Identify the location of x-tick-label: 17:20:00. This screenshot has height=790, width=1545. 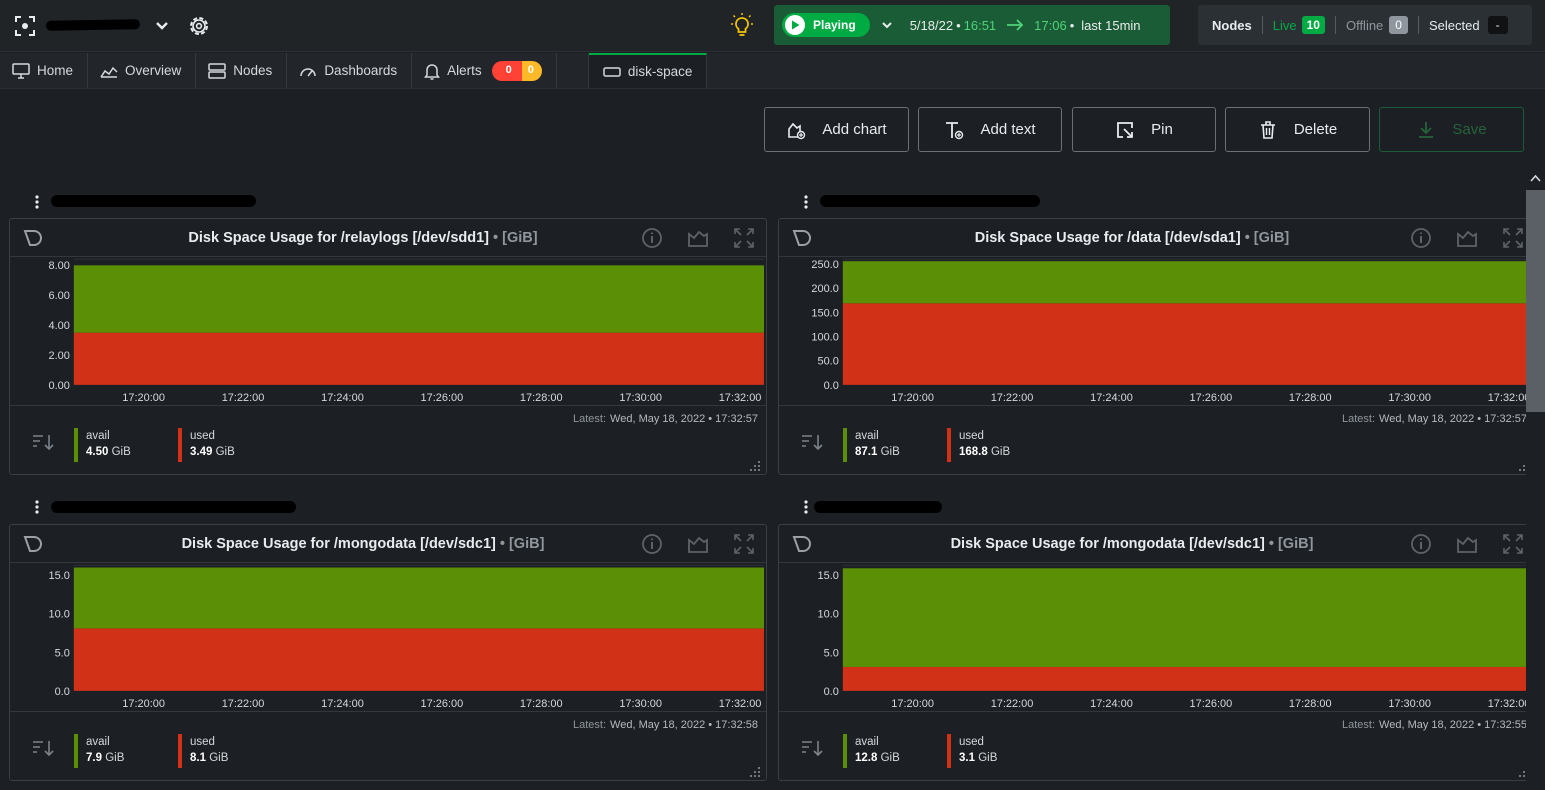
(143, 704).